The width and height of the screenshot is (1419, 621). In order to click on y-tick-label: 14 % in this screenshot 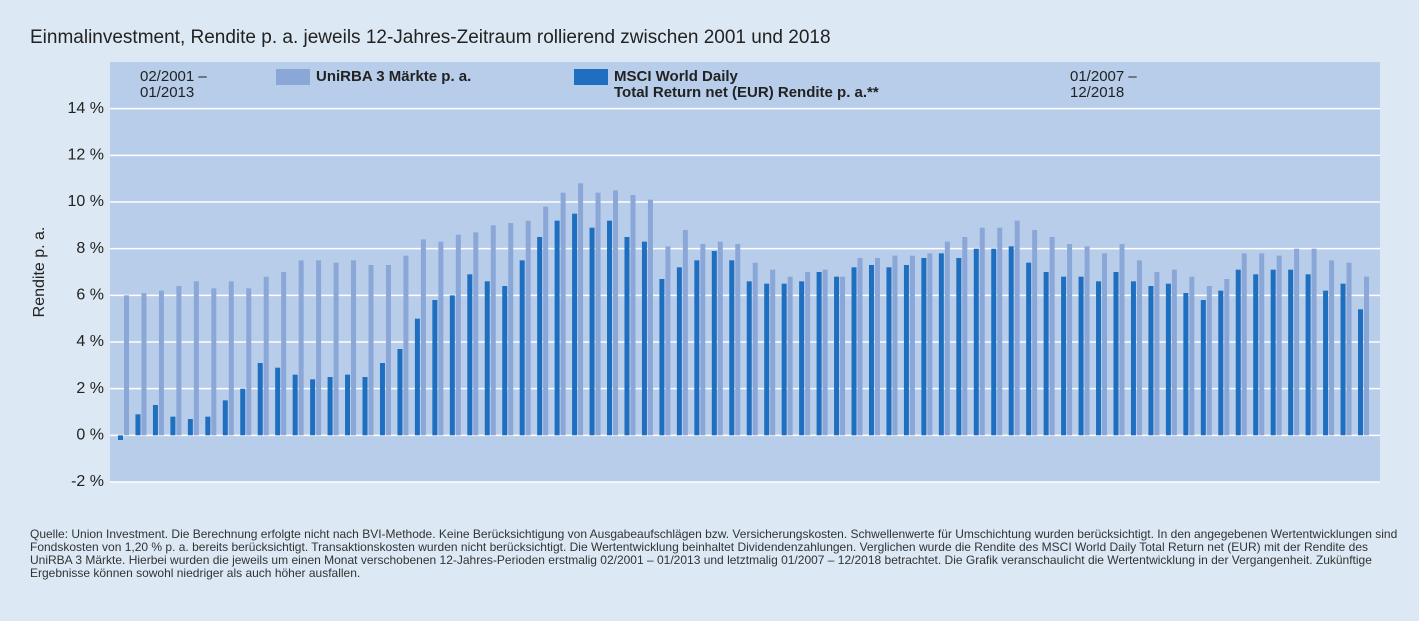, I will do `click(86, 108)`.